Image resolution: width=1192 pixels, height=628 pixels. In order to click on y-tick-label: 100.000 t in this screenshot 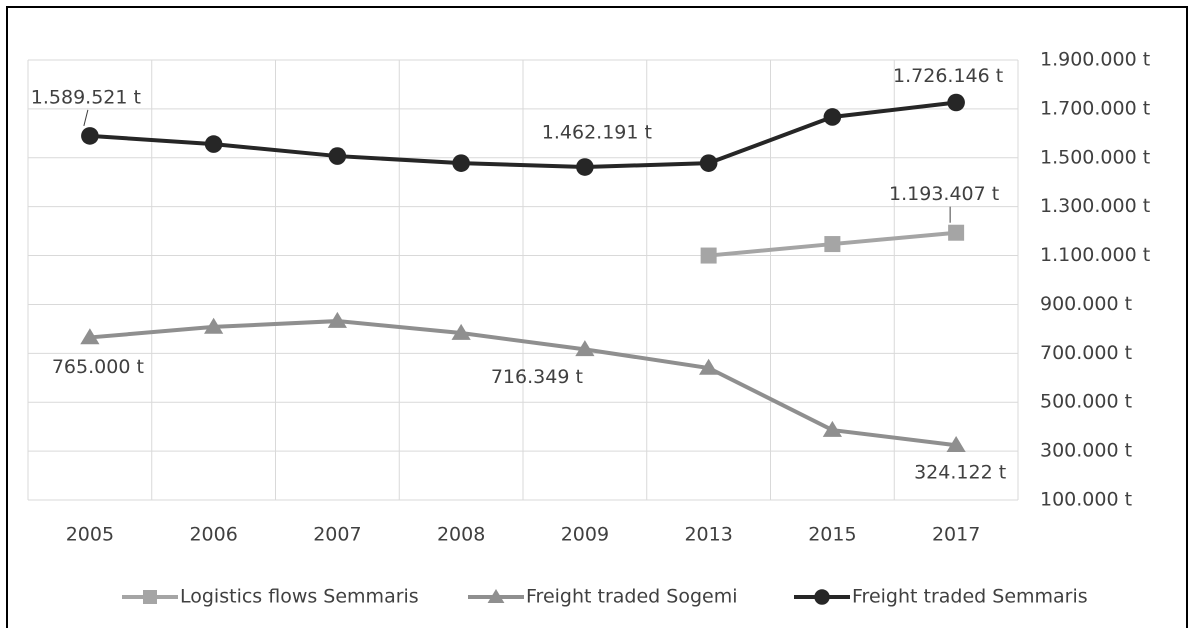, I will do `click(1086, 500)`.